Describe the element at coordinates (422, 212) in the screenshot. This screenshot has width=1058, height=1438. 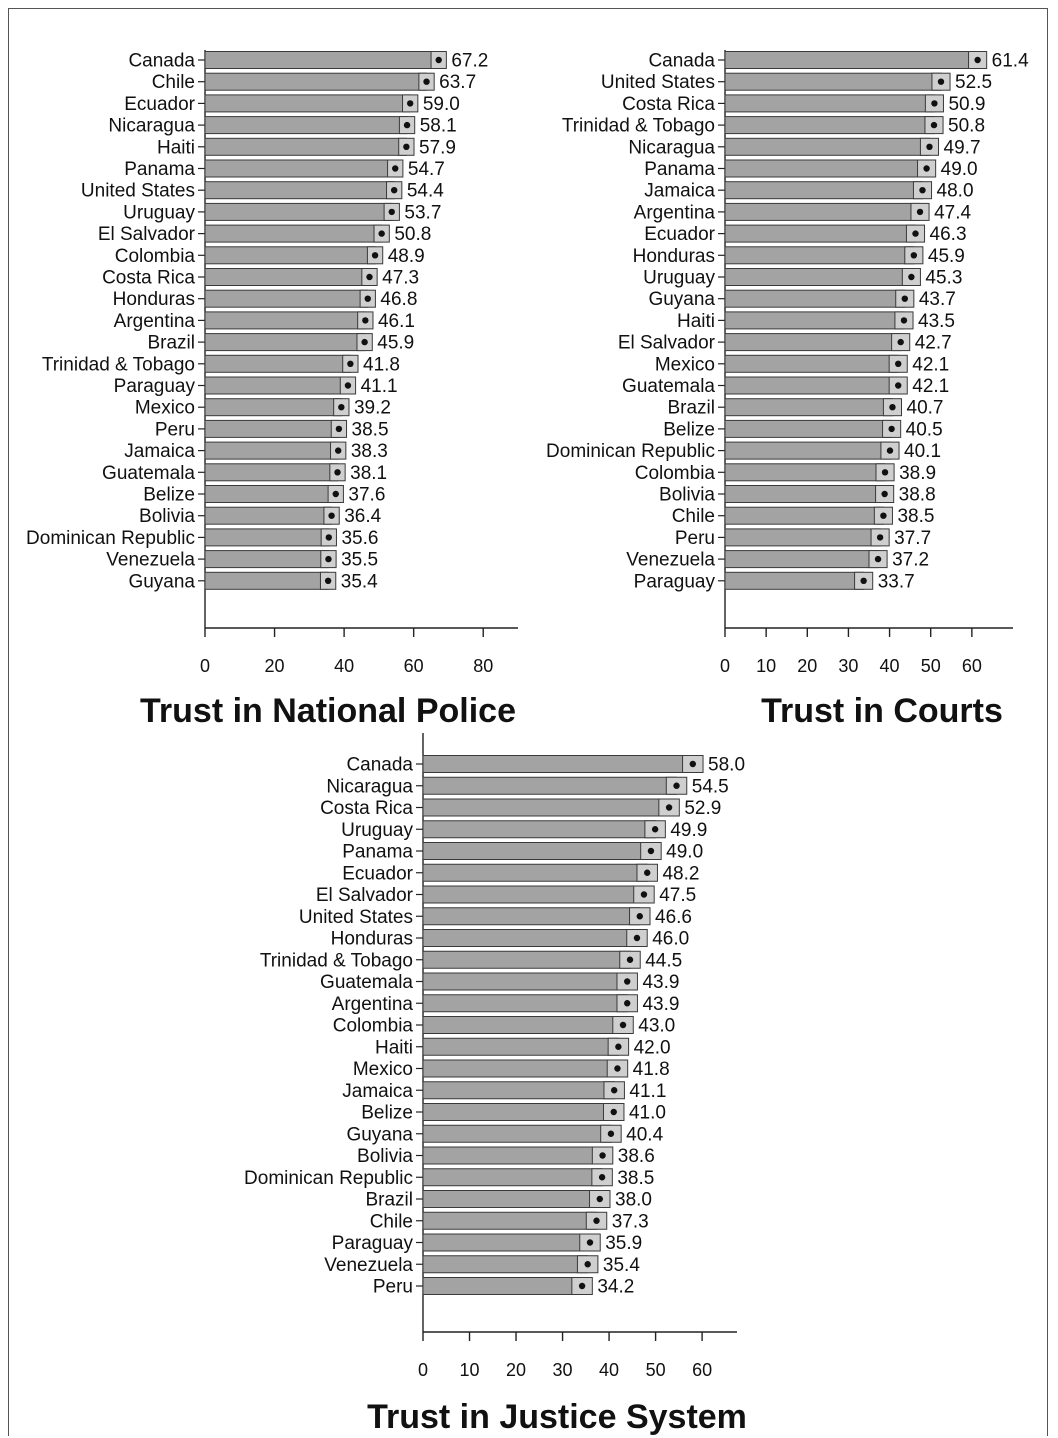
I see `value-label: 53.7` at that location.